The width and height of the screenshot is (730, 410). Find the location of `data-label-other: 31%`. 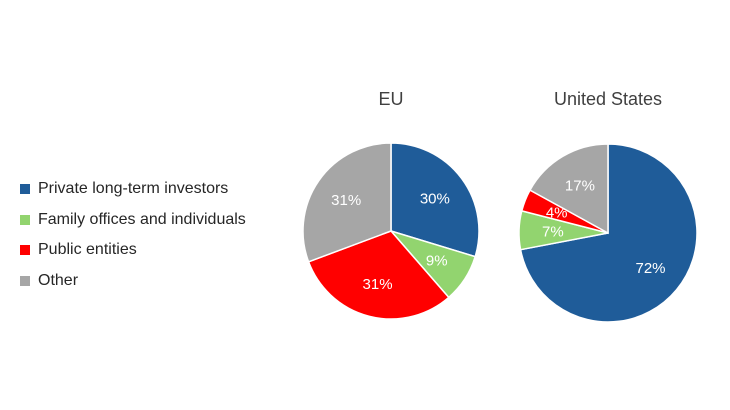

data-label-other: 31% is located at coordinates (346, 200).